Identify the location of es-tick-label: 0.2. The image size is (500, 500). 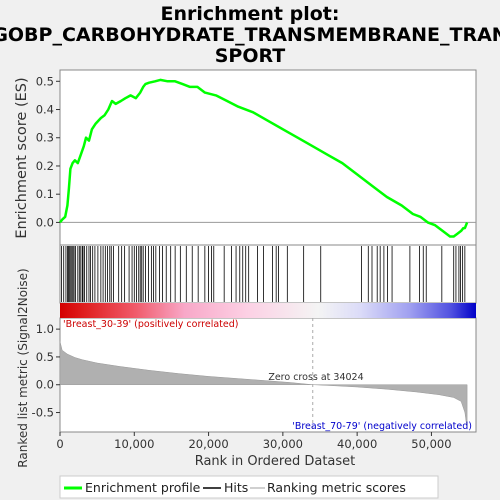
(45, 166).